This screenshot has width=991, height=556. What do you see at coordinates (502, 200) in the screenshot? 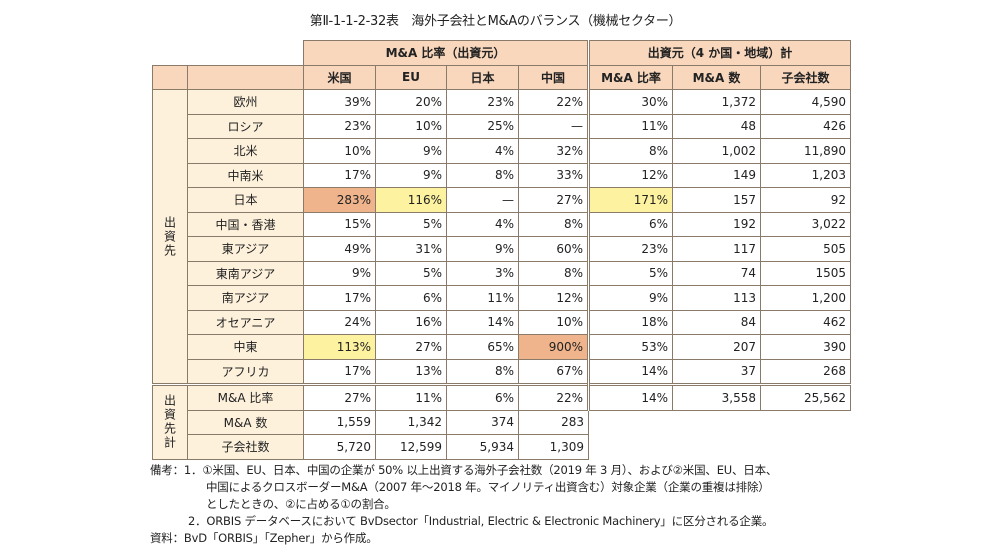
I see `table-row: 日本 283% 116% —27% 171% 157 92` at bounding box center [502, 200].